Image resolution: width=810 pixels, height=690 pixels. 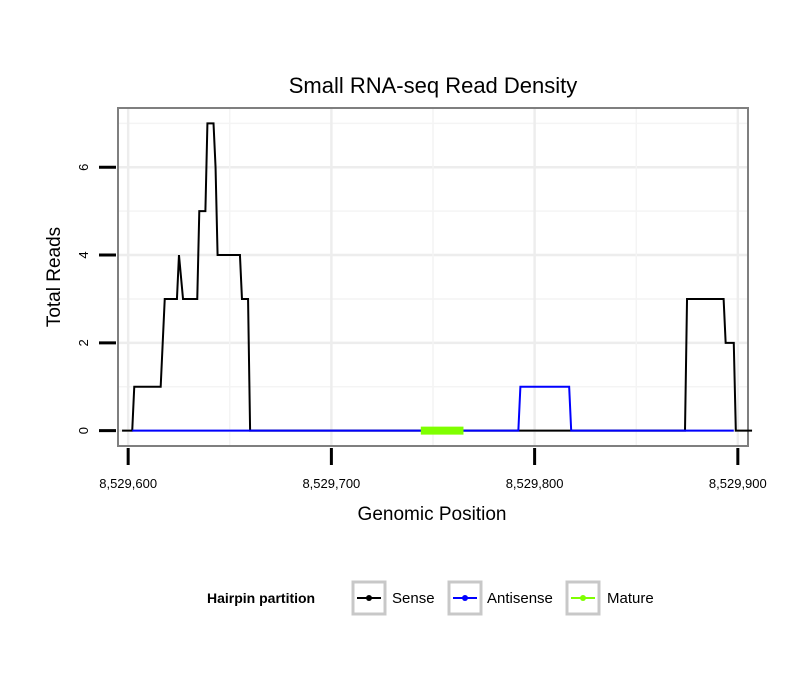 I want to click on legend-dot-antisense, so click(x=465, y=598).